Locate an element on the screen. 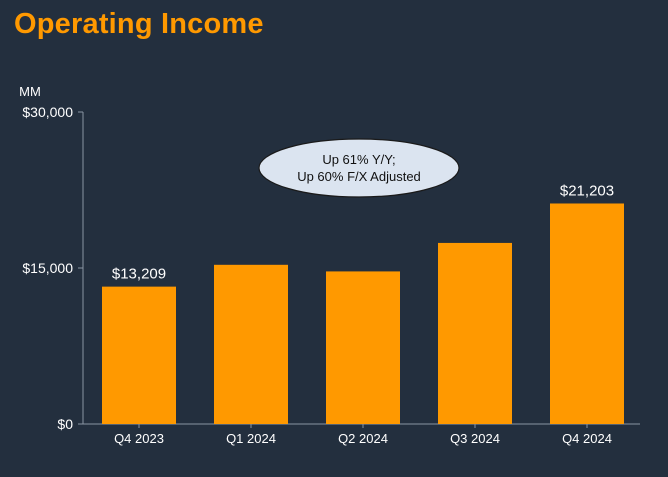 The image size is (668, 477). bar-q3-2024 is located at coordinates (475, 333).